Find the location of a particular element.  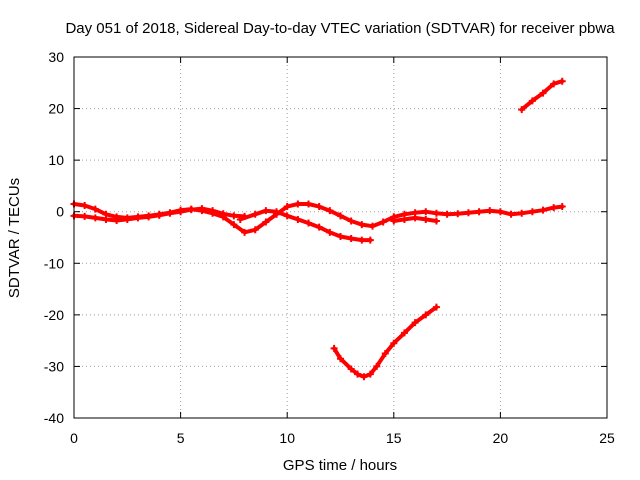

y-tick-label: -30 is located at coordinates (54, 366).